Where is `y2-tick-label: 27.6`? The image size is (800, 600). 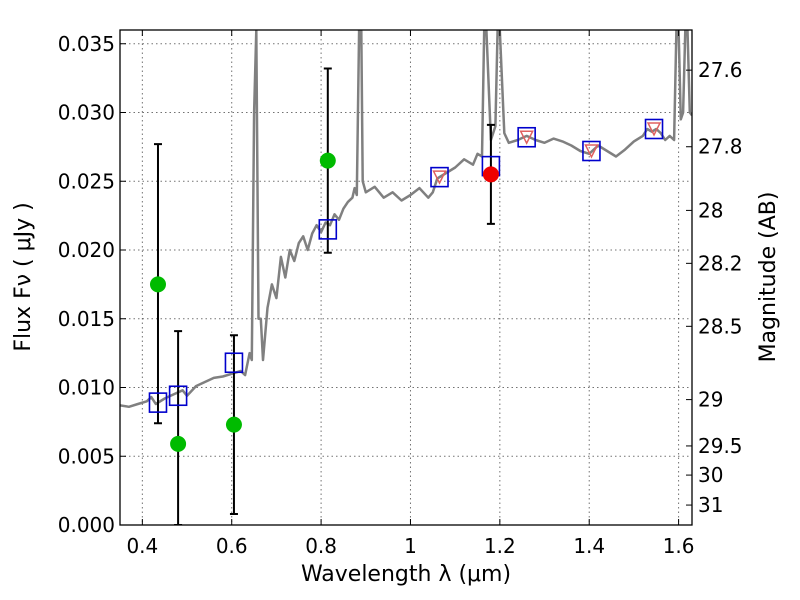
y2-tick-label: 27.6 is located at coordinates (720, 70).